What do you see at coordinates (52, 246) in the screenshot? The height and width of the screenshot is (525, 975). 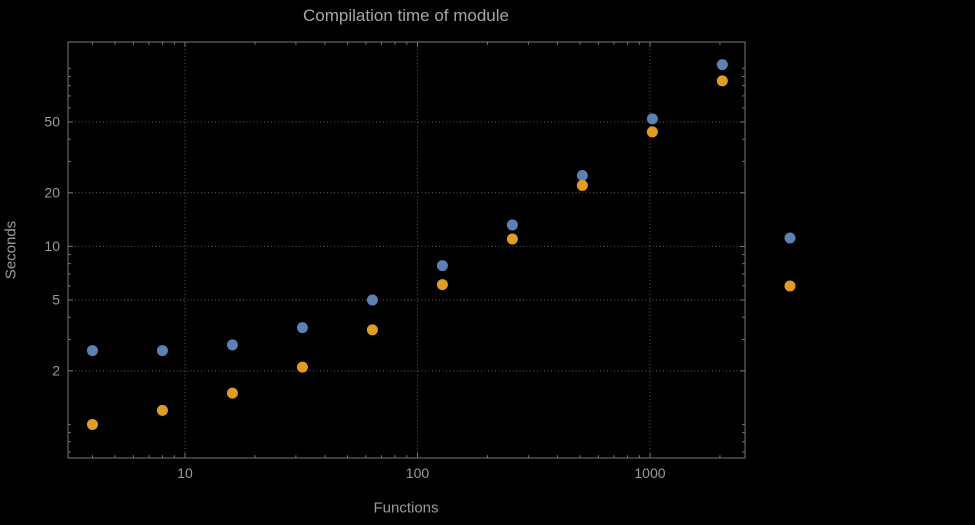 I see `y-tick-label: 10` at bounding box center [52, 246].